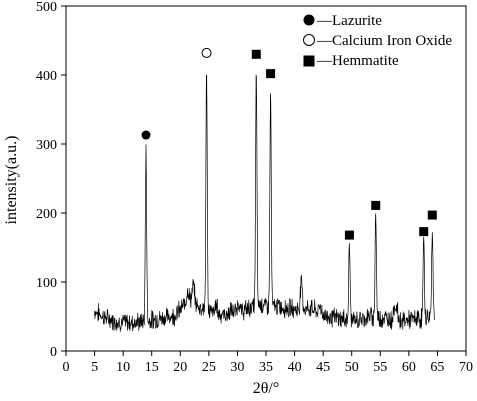 The width and height of the screenshot is (477, 401). I want to click on y-tick-label: 100, so click(46, 283).